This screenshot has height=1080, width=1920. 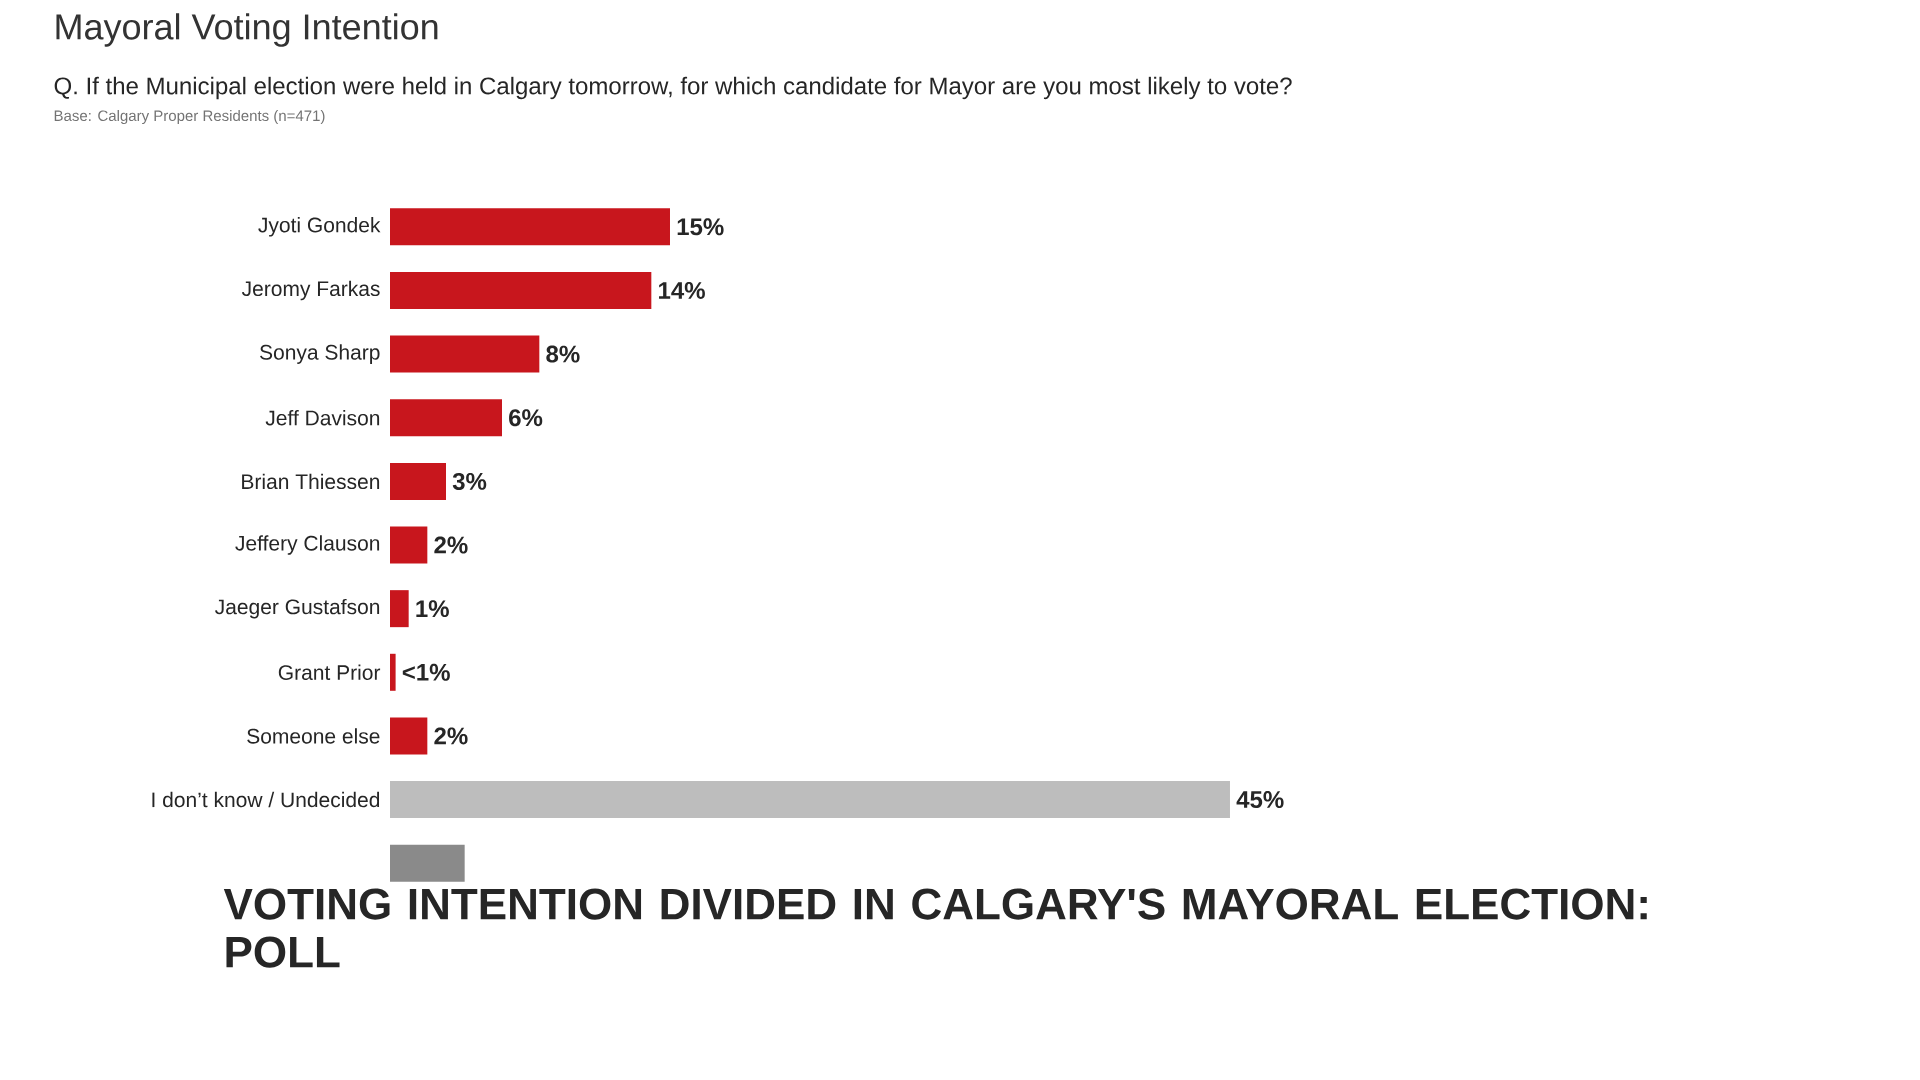 I want to click on y-tick-label: I don’t know / Undecided, so click(x=266, y=799).